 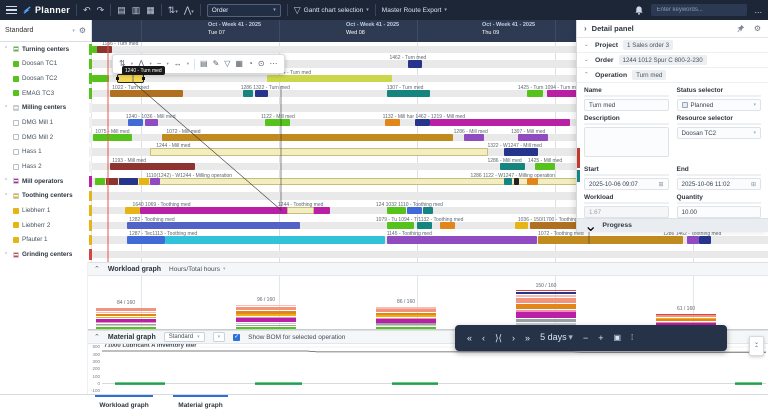 I want to click on end-field: 2025-10-06 11:02 ⊞, so click(x=718, y=184).